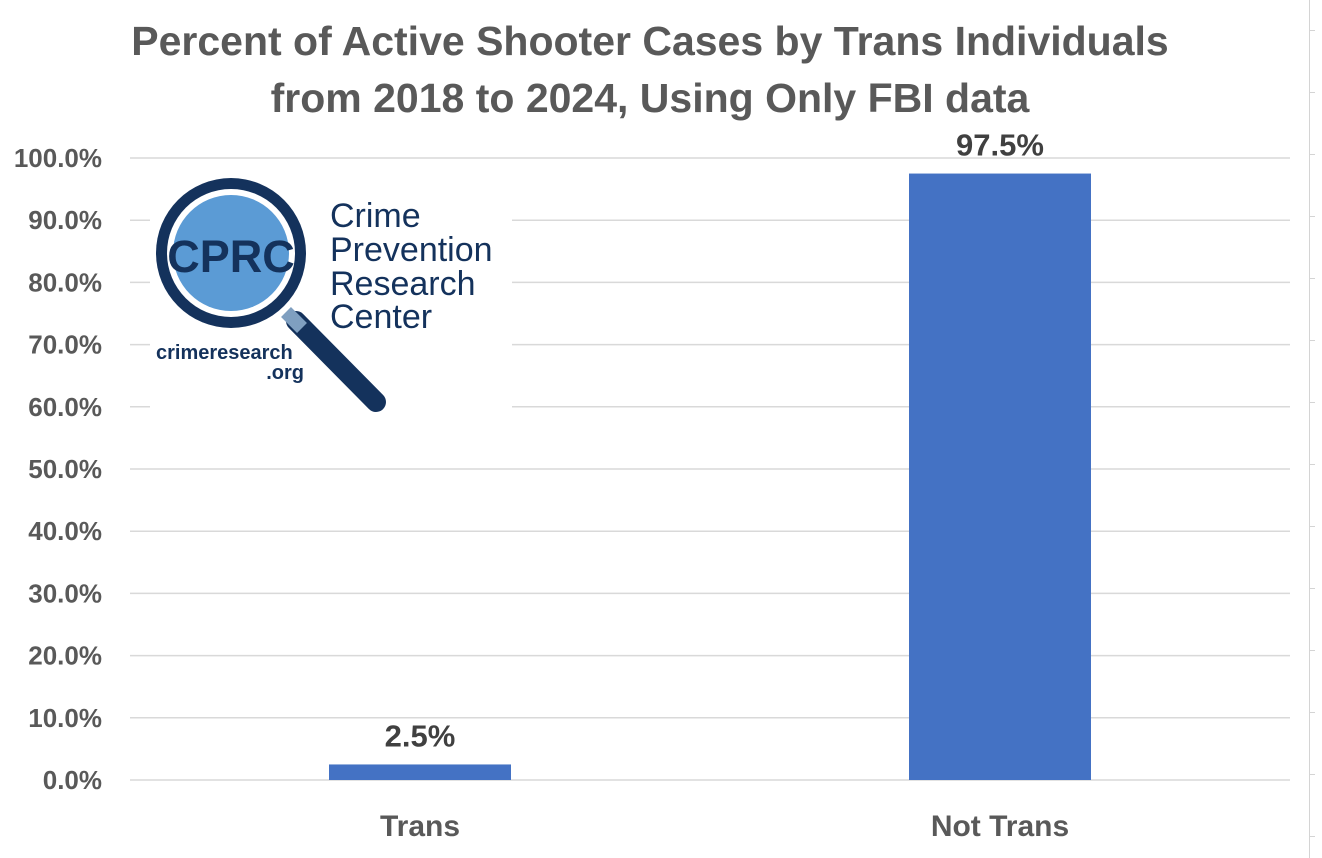  I want to click on magnifier-handle, so click(336, 361).